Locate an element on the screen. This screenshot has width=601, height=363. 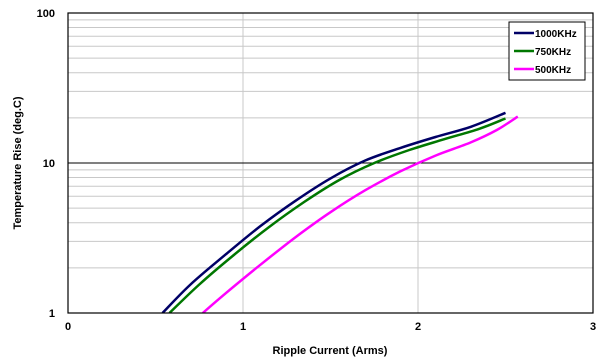
x-tick-label: 2 is located at coordinates (418, 327).